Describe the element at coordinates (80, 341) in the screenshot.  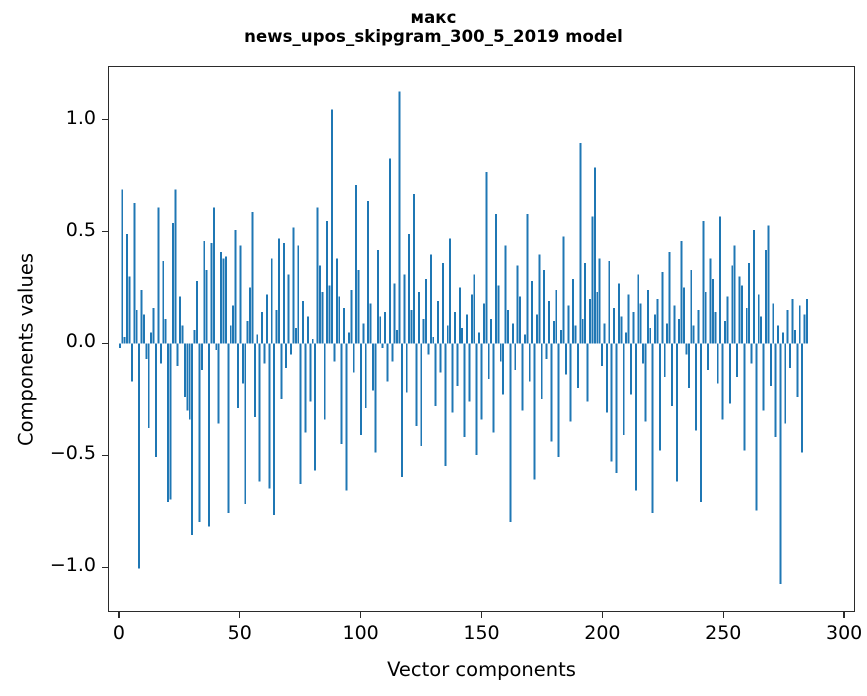
I see `y-tick-label: 0.0` at that location.